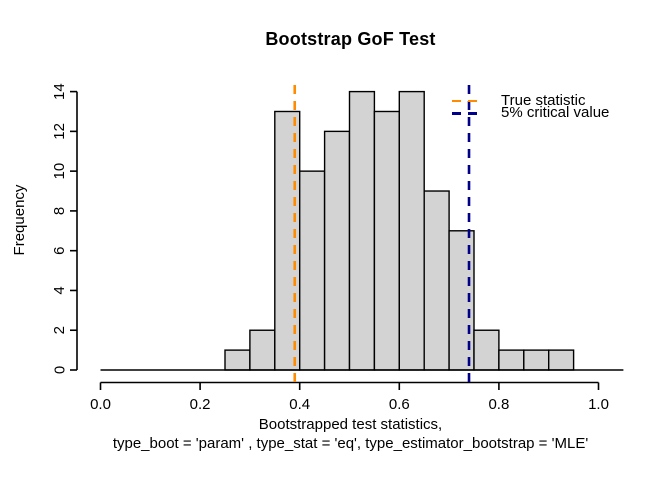 This screenshot has width=672, height=480. I want to click on x-axis-label-line-1: Bootstrapped test statistics,, so click(350, 424).